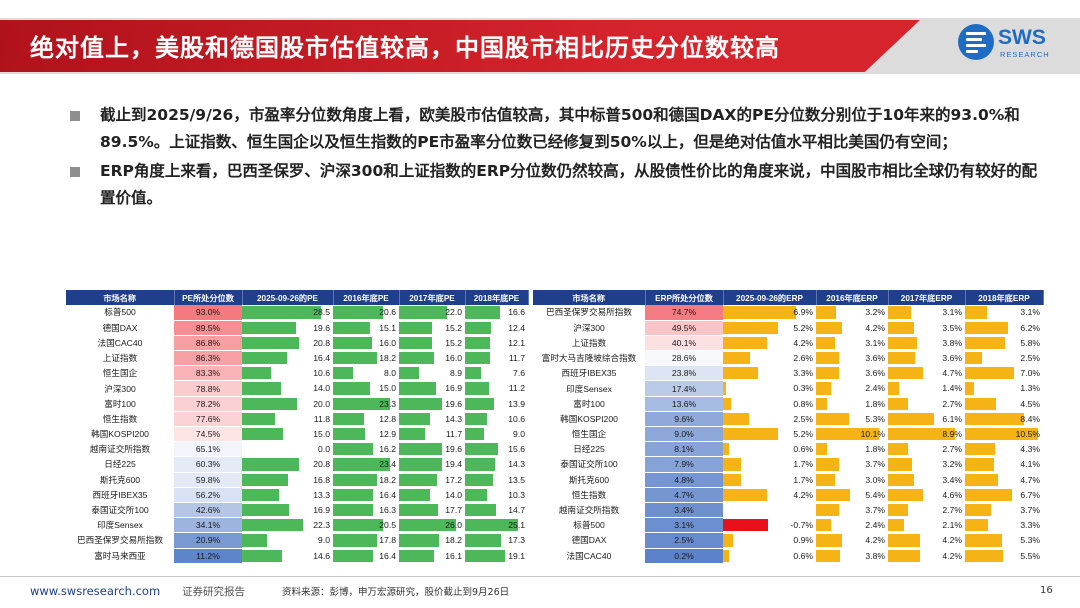 The width and height of the screenshot is (1080, 608). What do you see at coordinates (208, 343) in the screenshot?
I see `pe-percentile-cell: 86.8%` at bounding box center [208, 343].